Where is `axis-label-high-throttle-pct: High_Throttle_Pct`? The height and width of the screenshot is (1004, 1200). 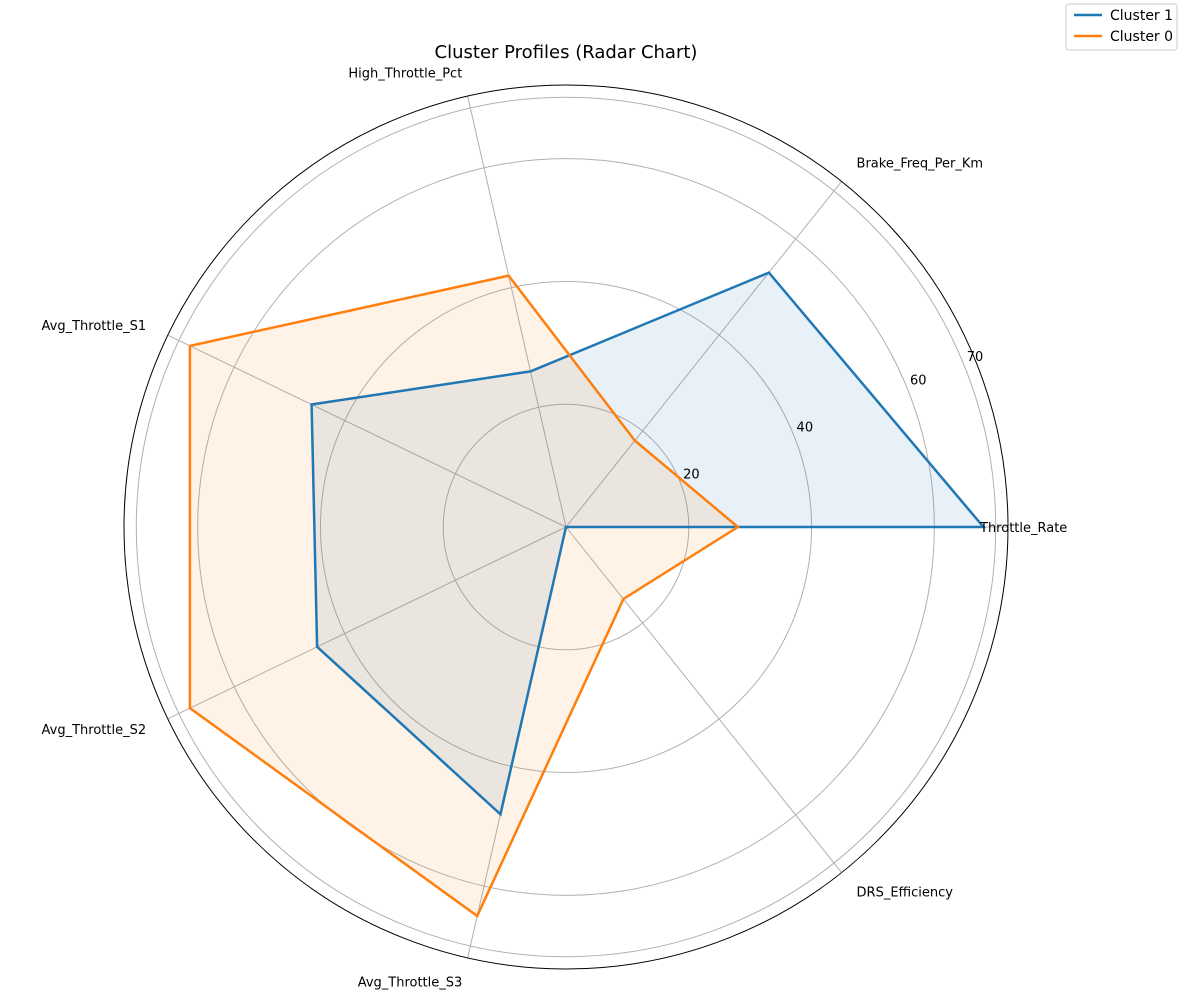
axis-label-high-throttle-pct: High_Throttle_Pct is located at coordinates (405, 74).